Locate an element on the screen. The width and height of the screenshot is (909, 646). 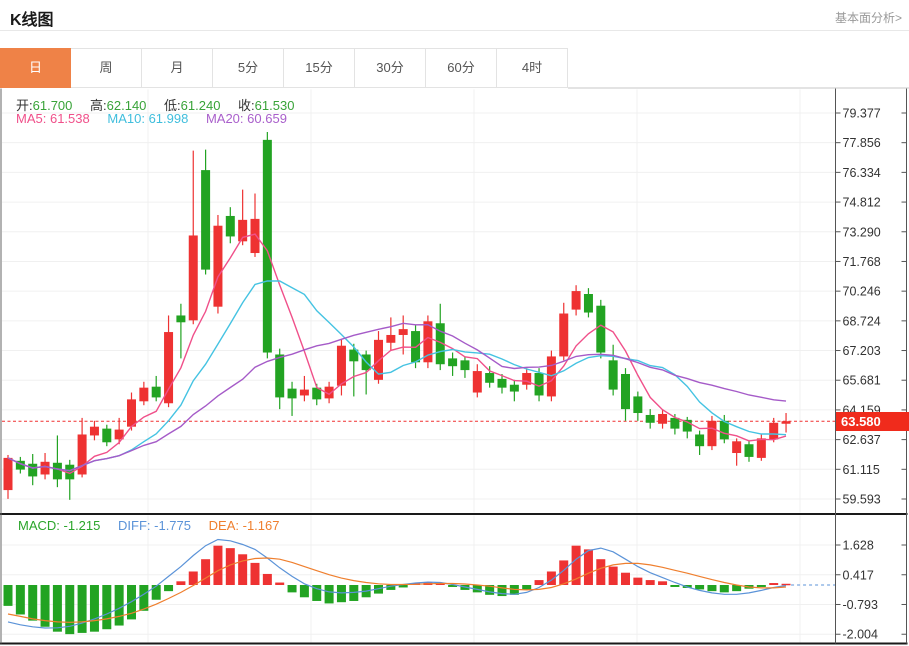
macd-histogram is located at coordinates (397, 590).